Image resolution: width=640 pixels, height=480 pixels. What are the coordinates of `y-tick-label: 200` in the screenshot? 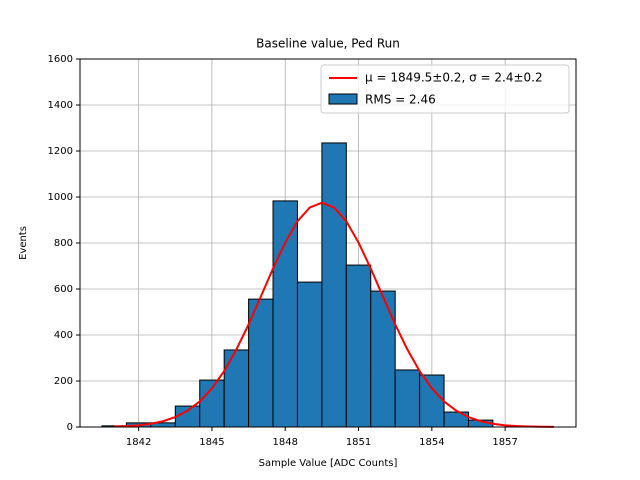 It's located at (63, 381).